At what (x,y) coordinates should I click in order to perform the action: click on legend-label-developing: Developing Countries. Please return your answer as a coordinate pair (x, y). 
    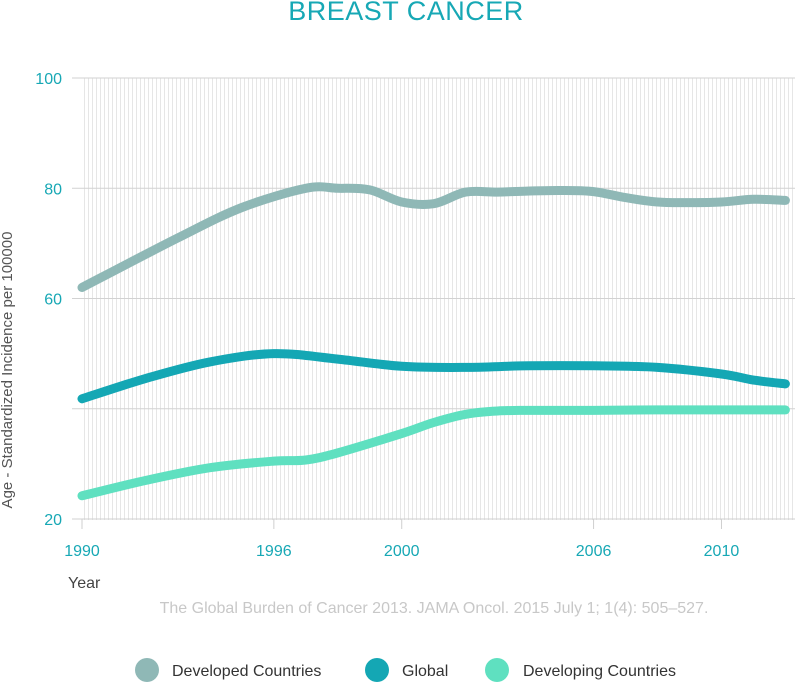
    Looking at the image, I should click on (599, 671).